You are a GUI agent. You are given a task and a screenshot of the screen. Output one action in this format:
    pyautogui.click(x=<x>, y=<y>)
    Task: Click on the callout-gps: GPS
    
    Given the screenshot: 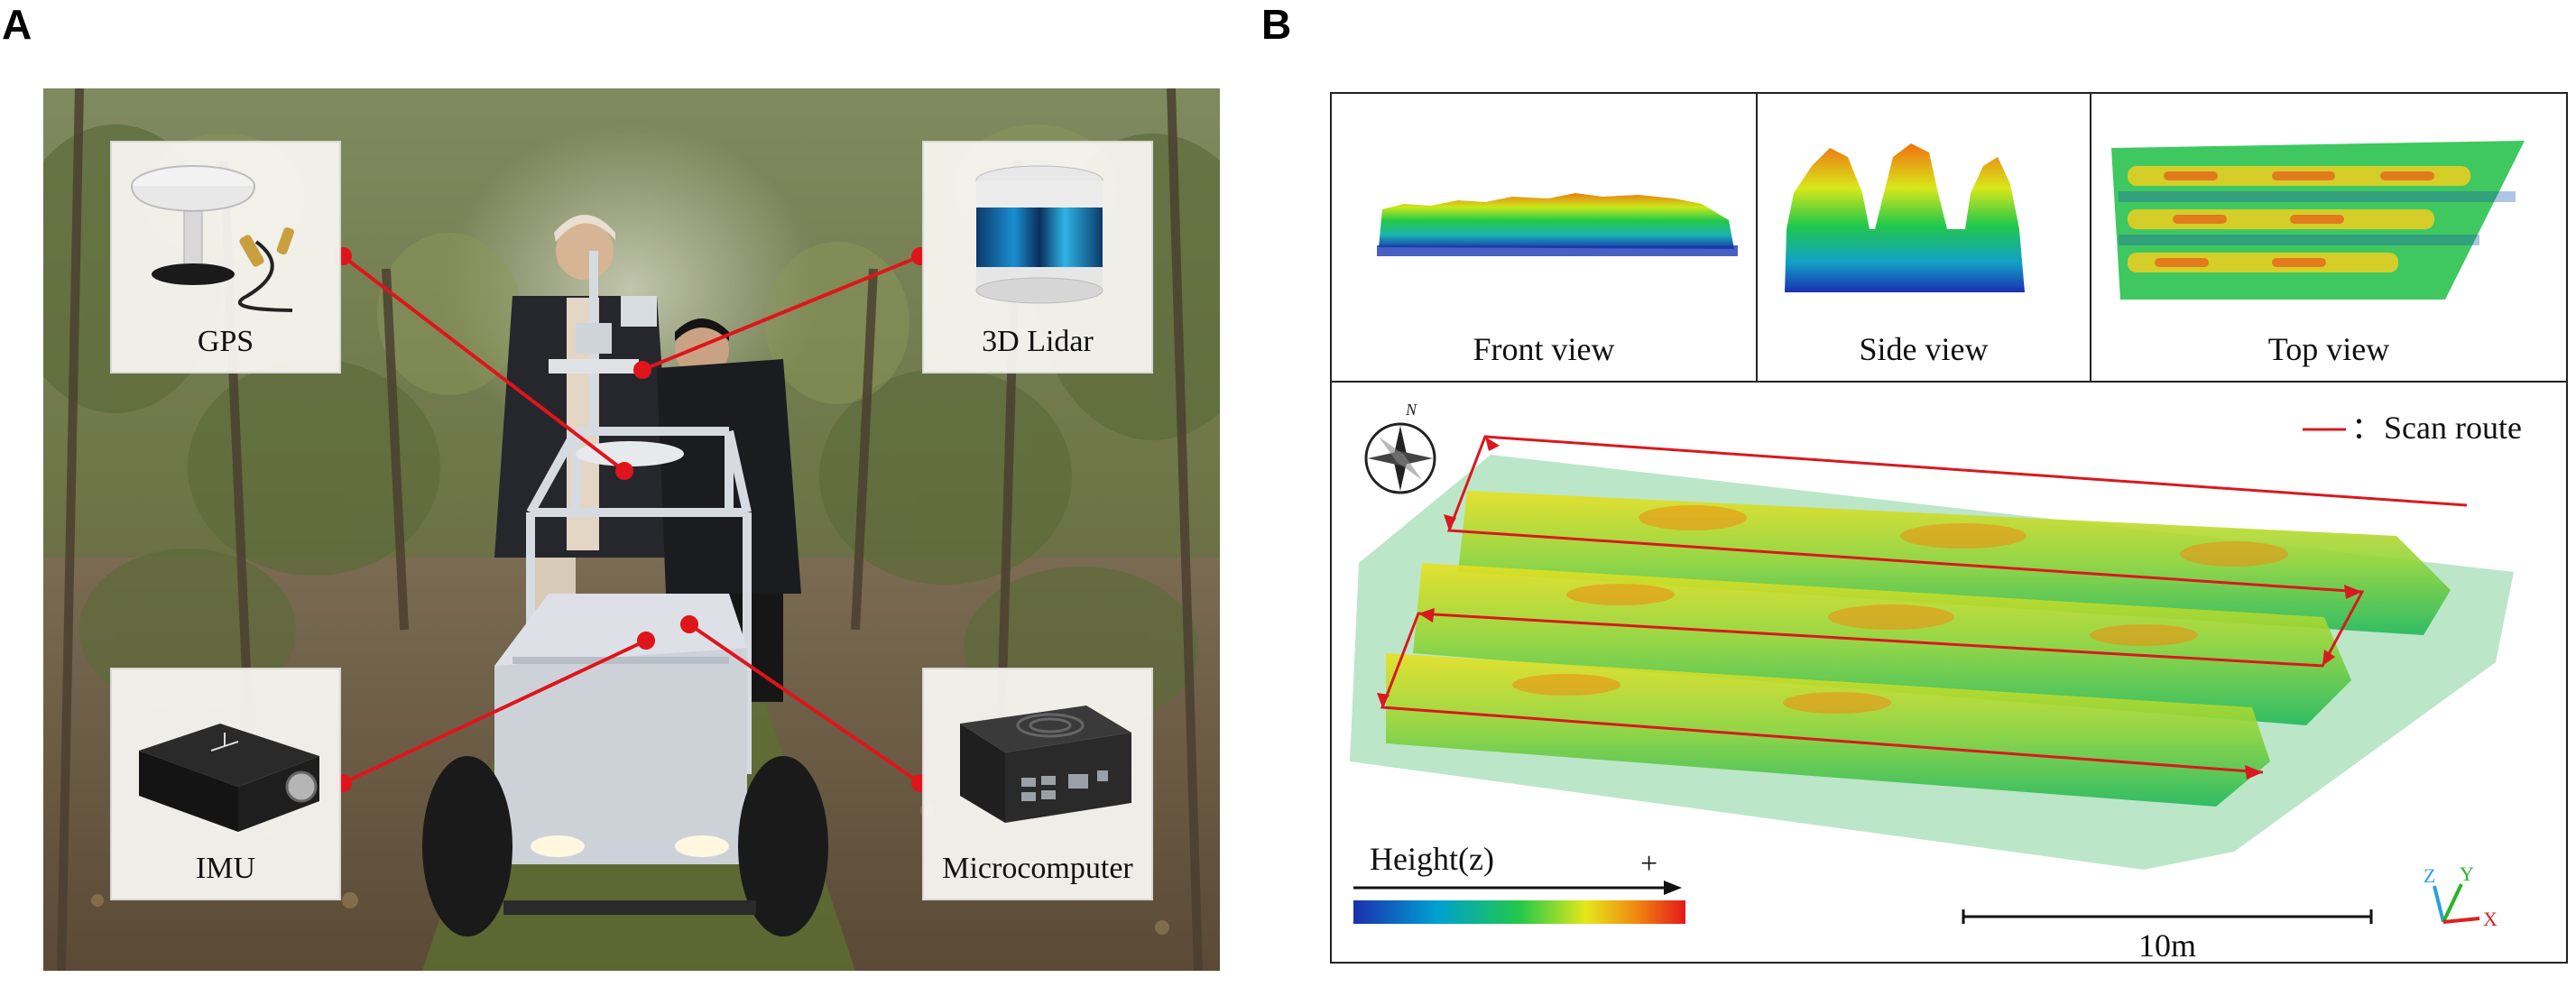 What is the action you would take?
    pyautogui.click(x=225, y=257)
    